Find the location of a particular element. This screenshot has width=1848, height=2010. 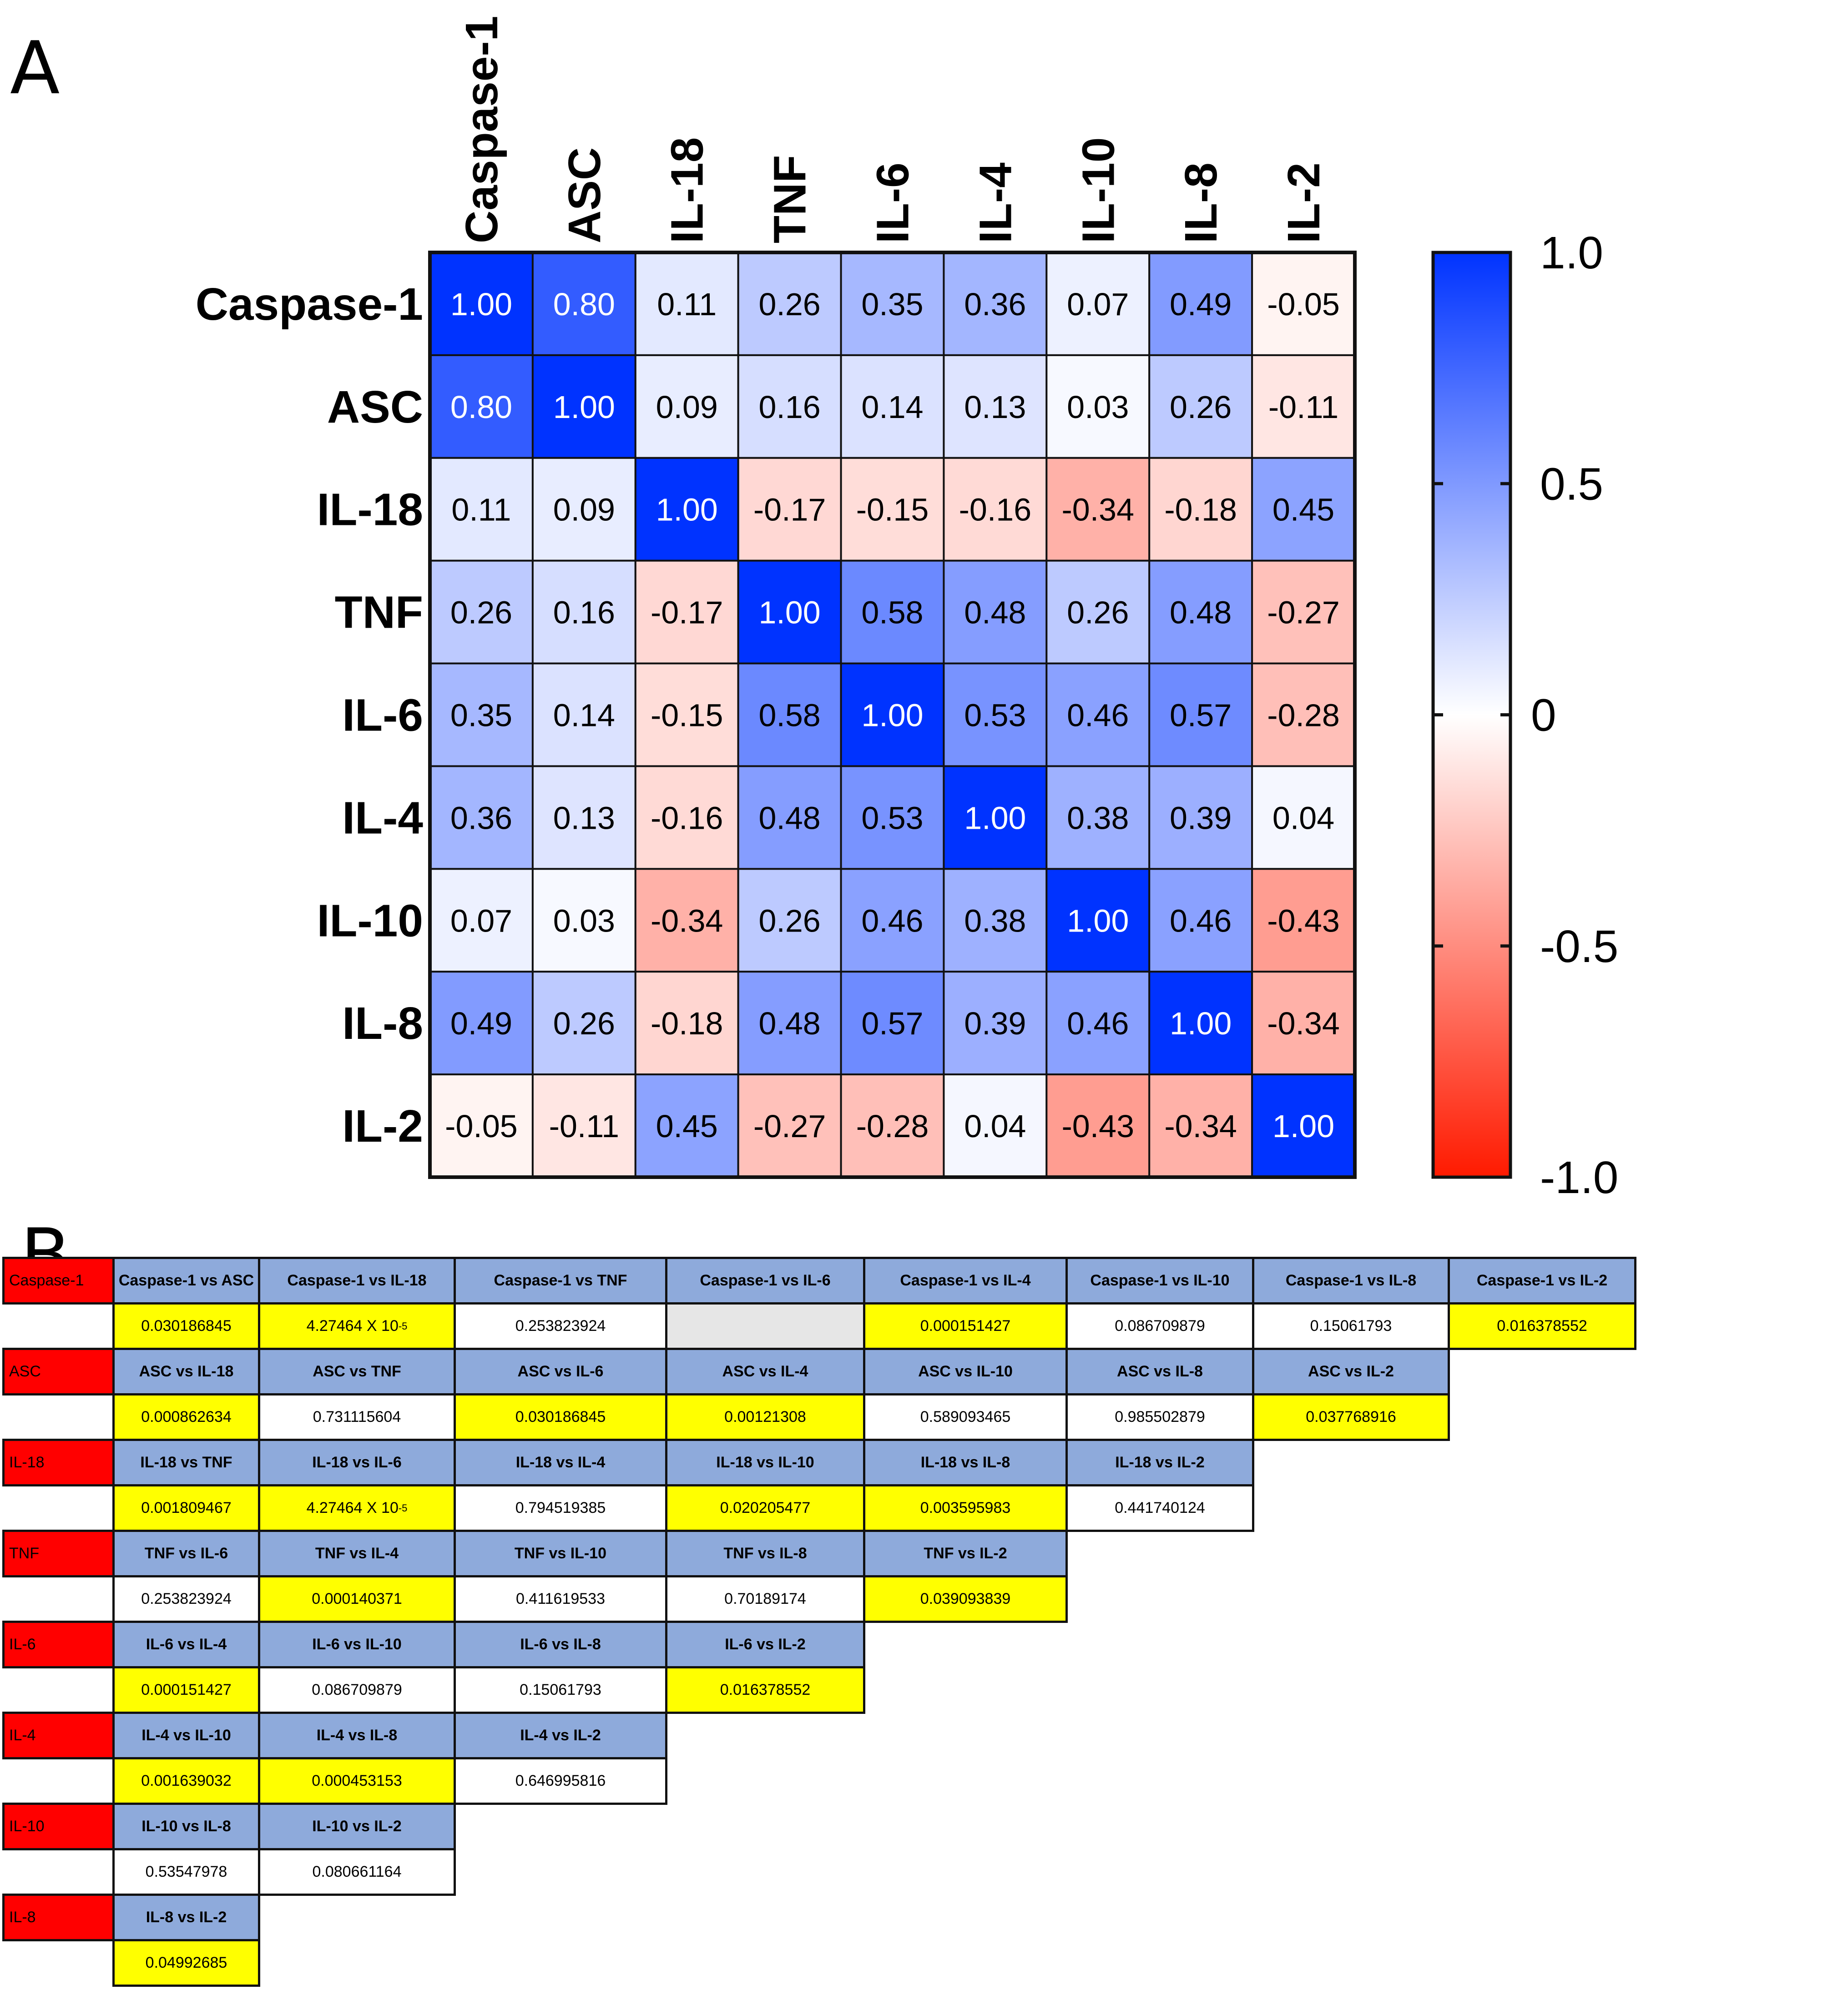

pair-header: IL-4 vs IL-10 is located at coordinates (186, 1735).